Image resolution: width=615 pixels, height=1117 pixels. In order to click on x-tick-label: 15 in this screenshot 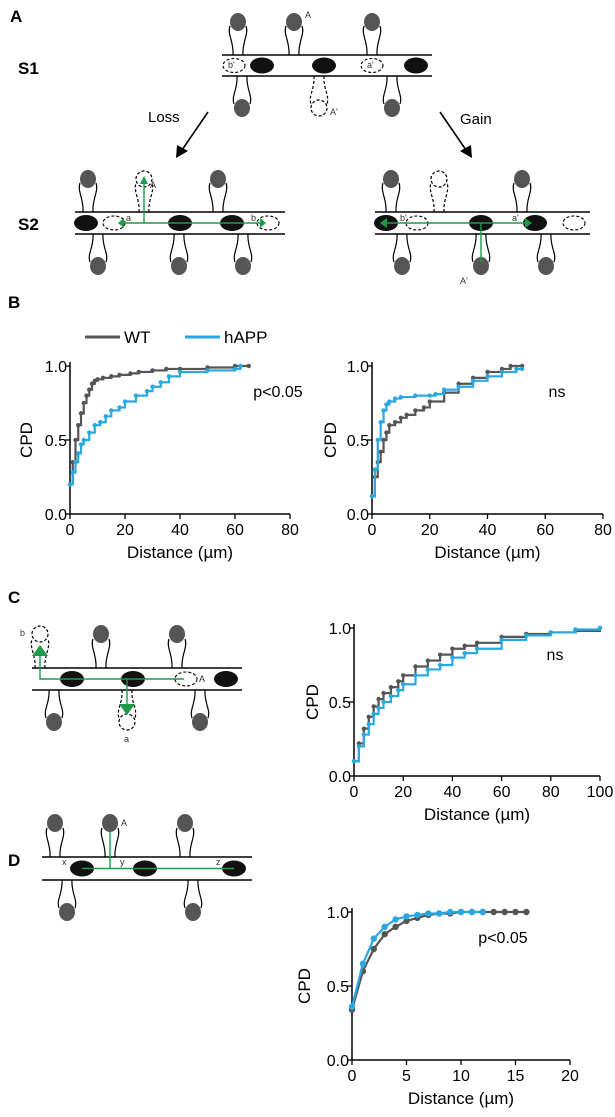, I will do `click(516, 1076)`.